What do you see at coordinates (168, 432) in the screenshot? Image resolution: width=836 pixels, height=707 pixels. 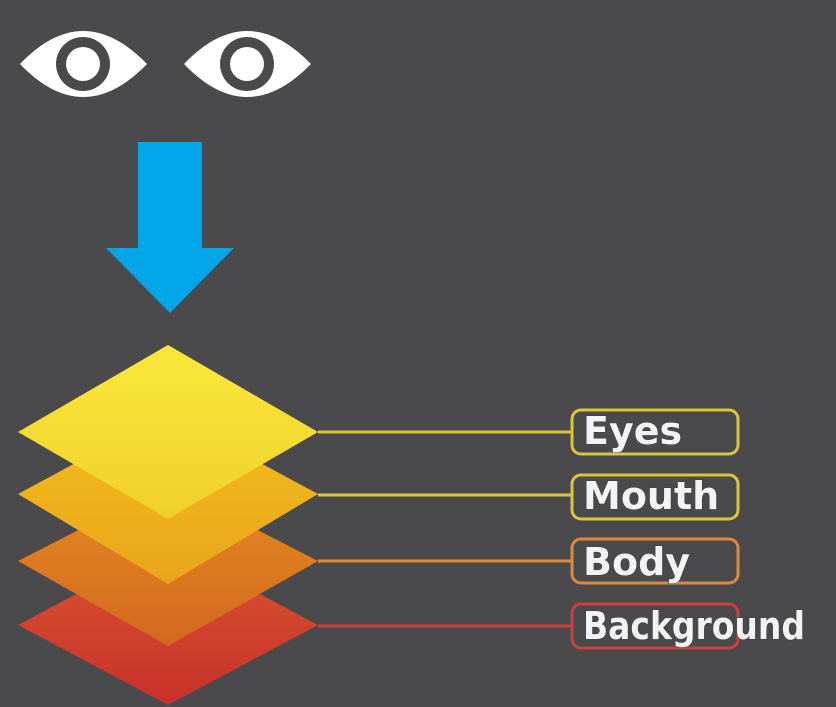 I see `layer-eyes-diamond` at bounding box center [168, 432].